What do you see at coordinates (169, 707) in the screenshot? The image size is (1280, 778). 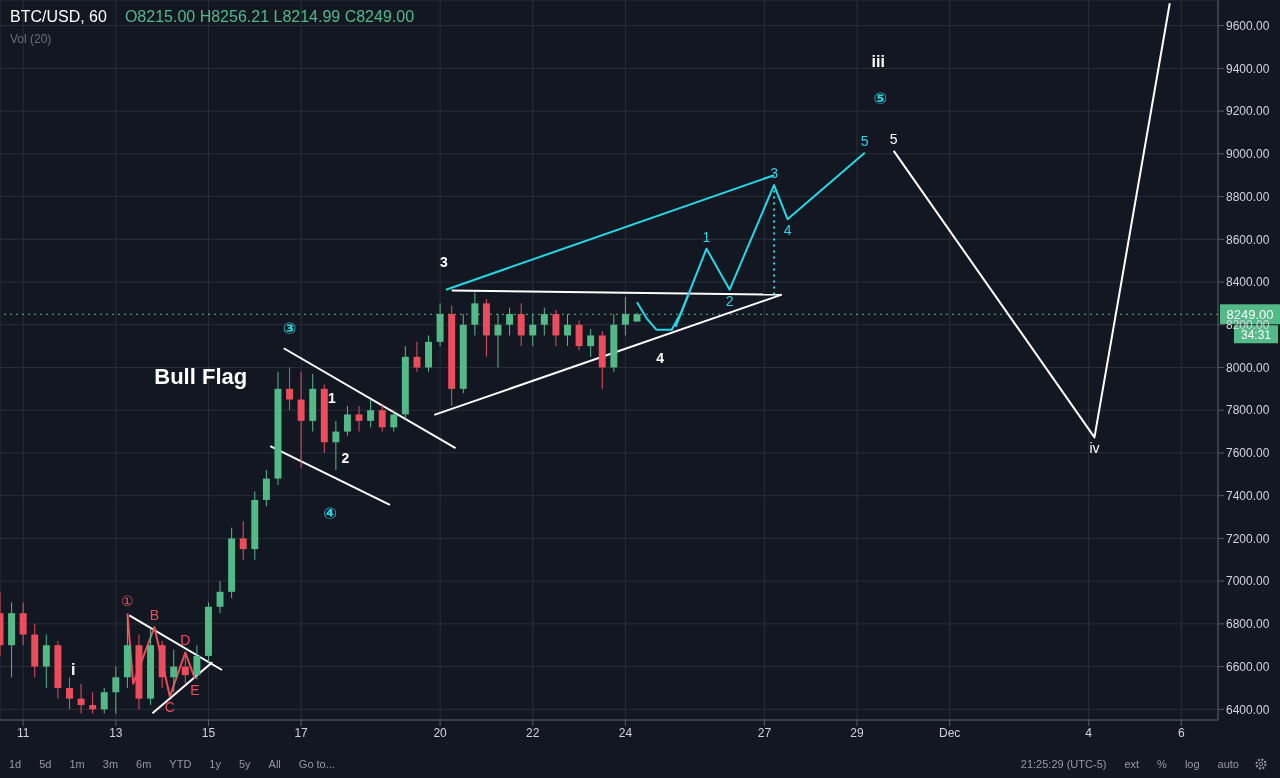 I see `annotation: C` at bounding box center [169, 707].